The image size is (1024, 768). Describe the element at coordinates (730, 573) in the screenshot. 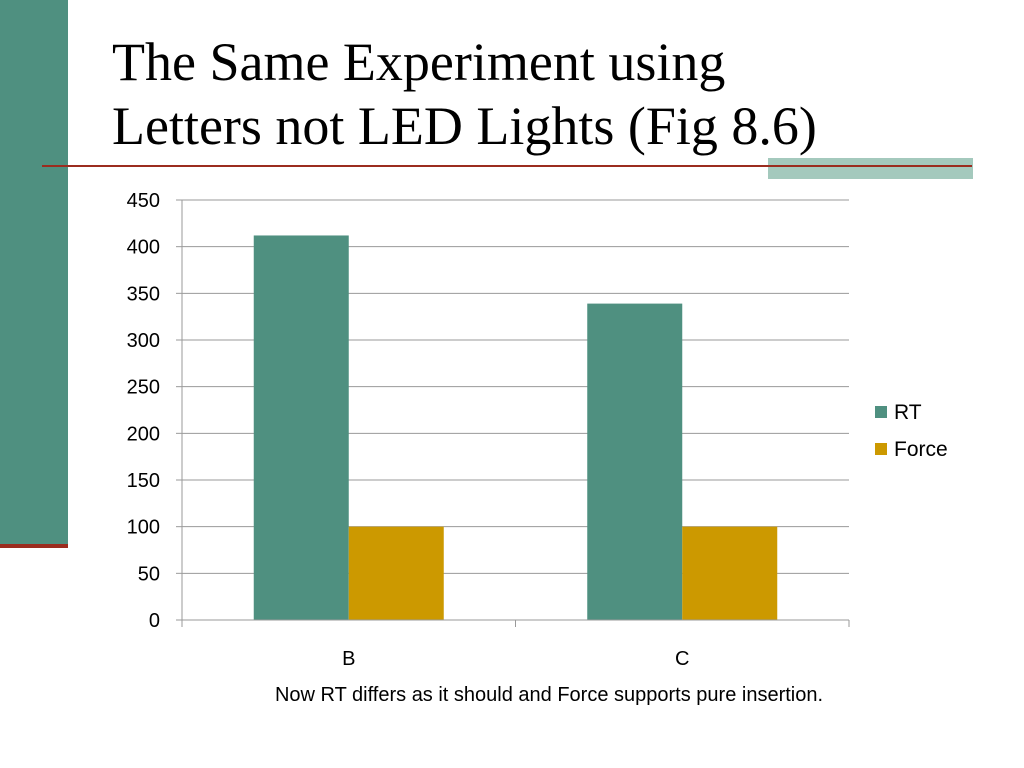

I see `bar-force-c` at that location.